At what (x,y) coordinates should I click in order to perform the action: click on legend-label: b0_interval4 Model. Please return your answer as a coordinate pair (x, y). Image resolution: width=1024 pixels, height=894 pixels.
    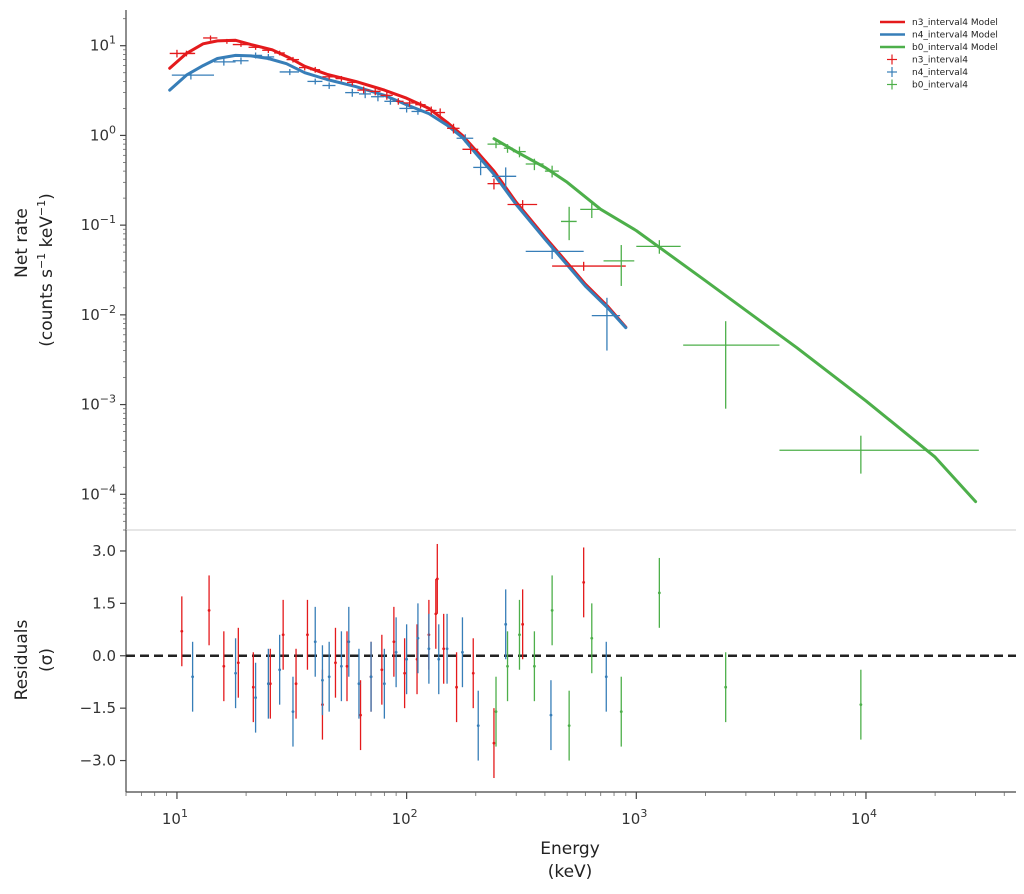
    Looking at the image, I should click on (955, 48).